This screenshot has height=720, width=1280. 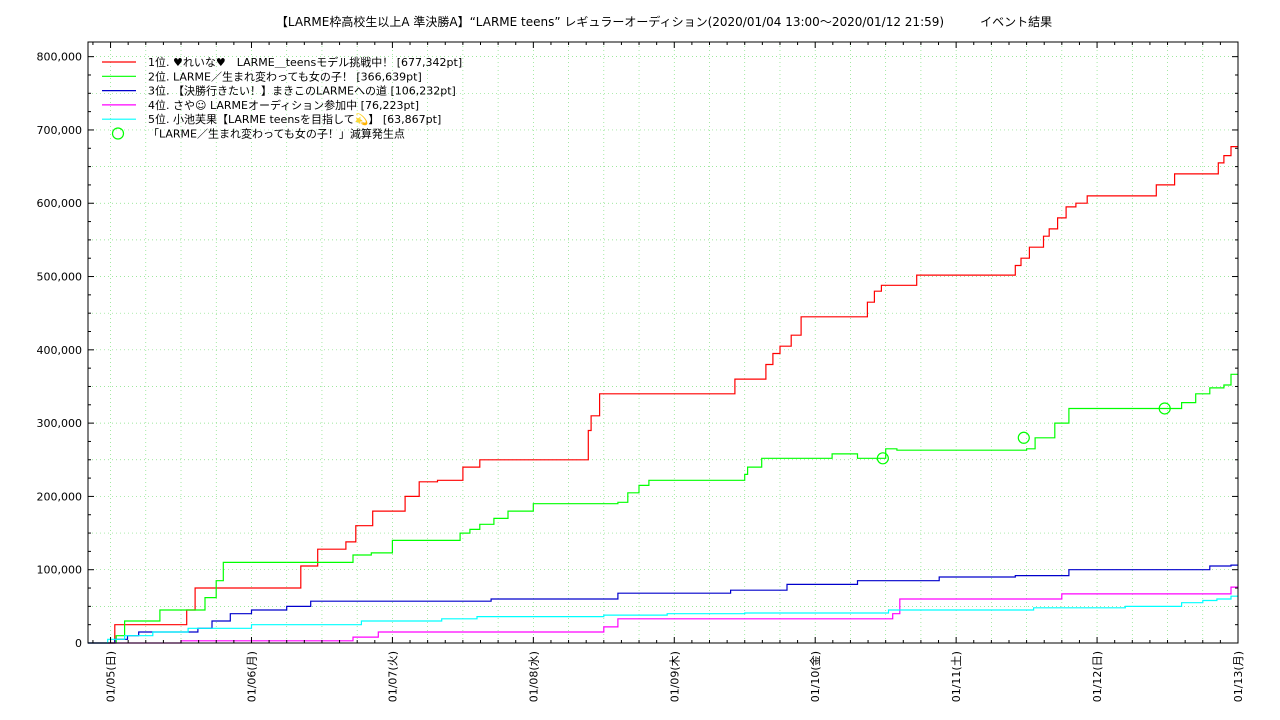 What do you see at coordinates (1238, 676) in the screenshot?
I see `x-tick-label: 01/13(月)` at bounding box center [1238, 676].